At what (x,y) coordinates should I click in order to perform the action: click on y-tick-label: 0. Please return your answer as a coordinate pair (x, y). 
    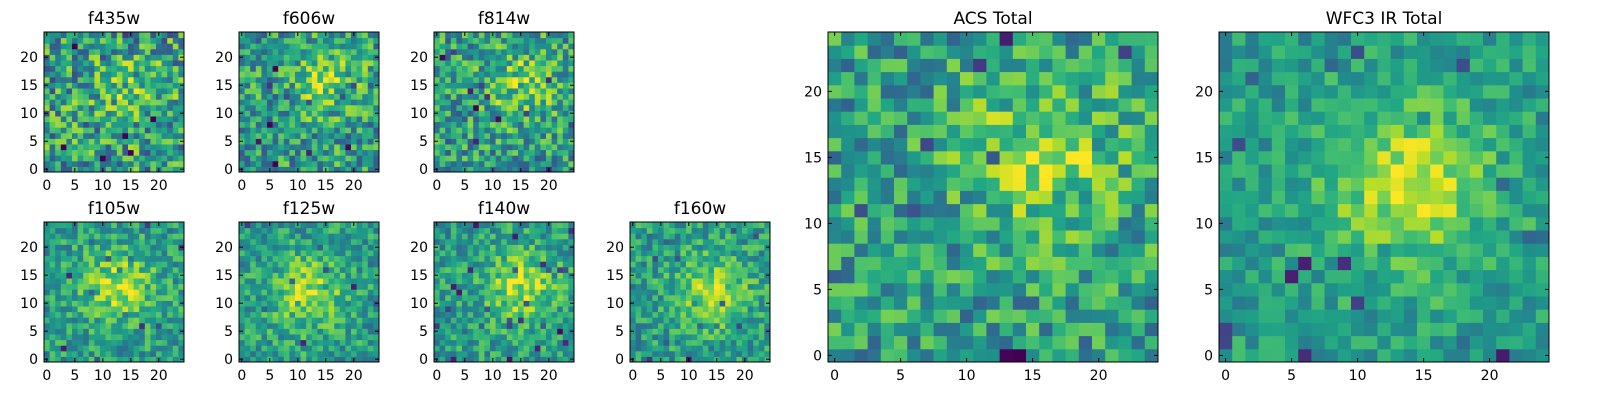
    Looking at the image, I should click on (33, 170).